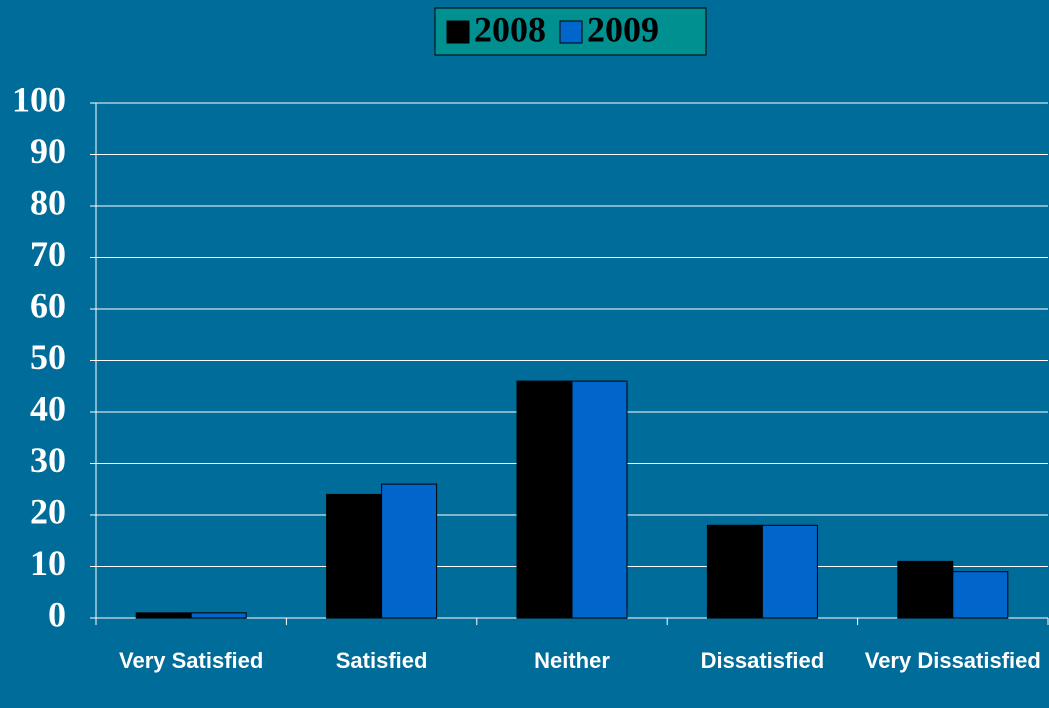  What do you see at coordinates (510, 29) in the screenshot?
I see `legend-label: 2008` at bounding box center [510, 29].